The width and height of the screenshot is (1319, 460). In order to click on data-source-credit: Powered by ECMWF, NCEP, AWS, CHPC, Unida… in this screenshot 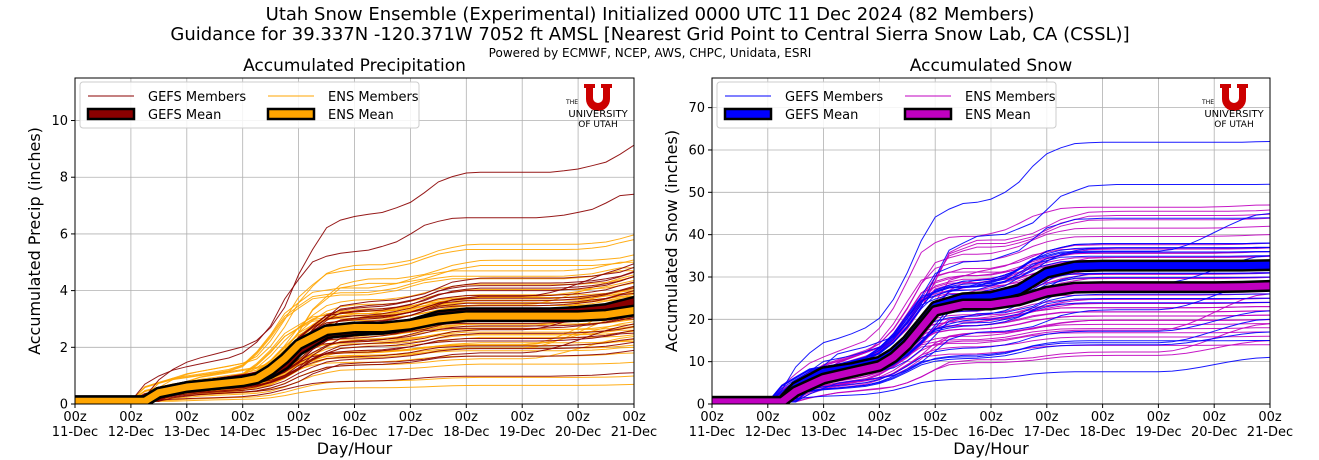, I will do `click(650, 53)`.